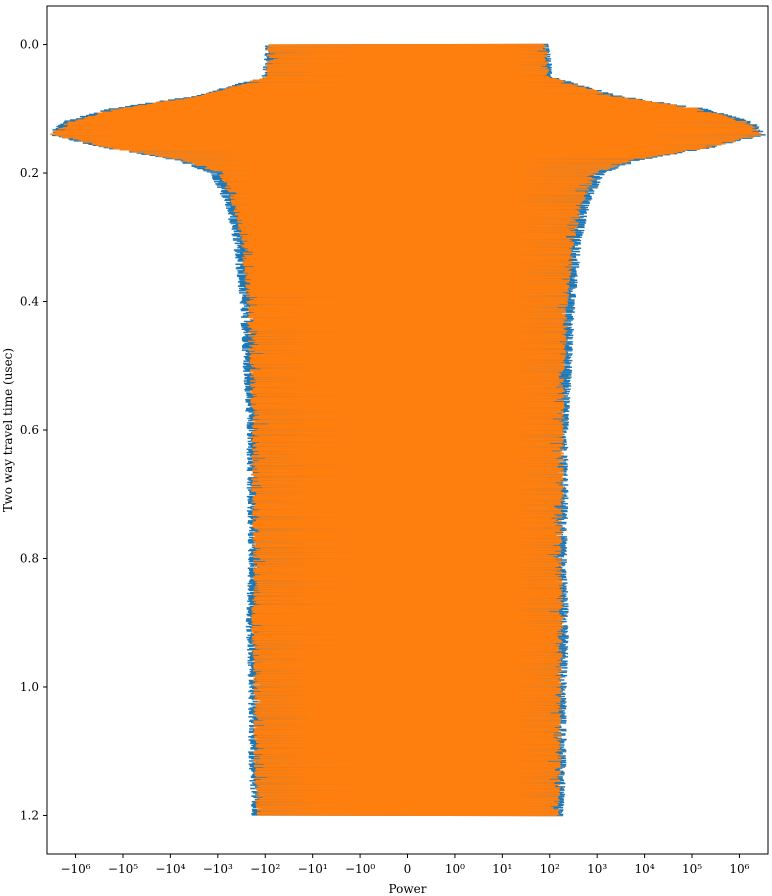 Image resolution: width=772 pixels, height=896 pixels. I want to click on x-tick-label: 10³, so click(597, 869).